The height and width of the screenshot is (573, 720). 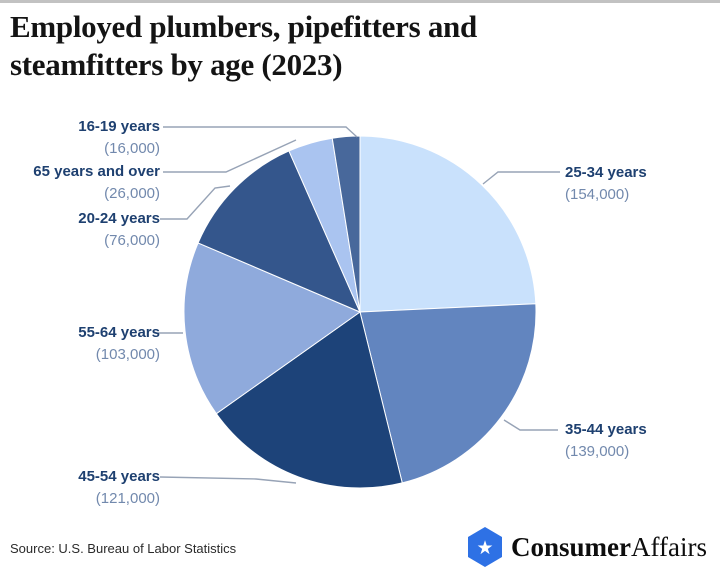 I want to click on brand-wordmark-regular: Affairs, so click(x=669, y=546).